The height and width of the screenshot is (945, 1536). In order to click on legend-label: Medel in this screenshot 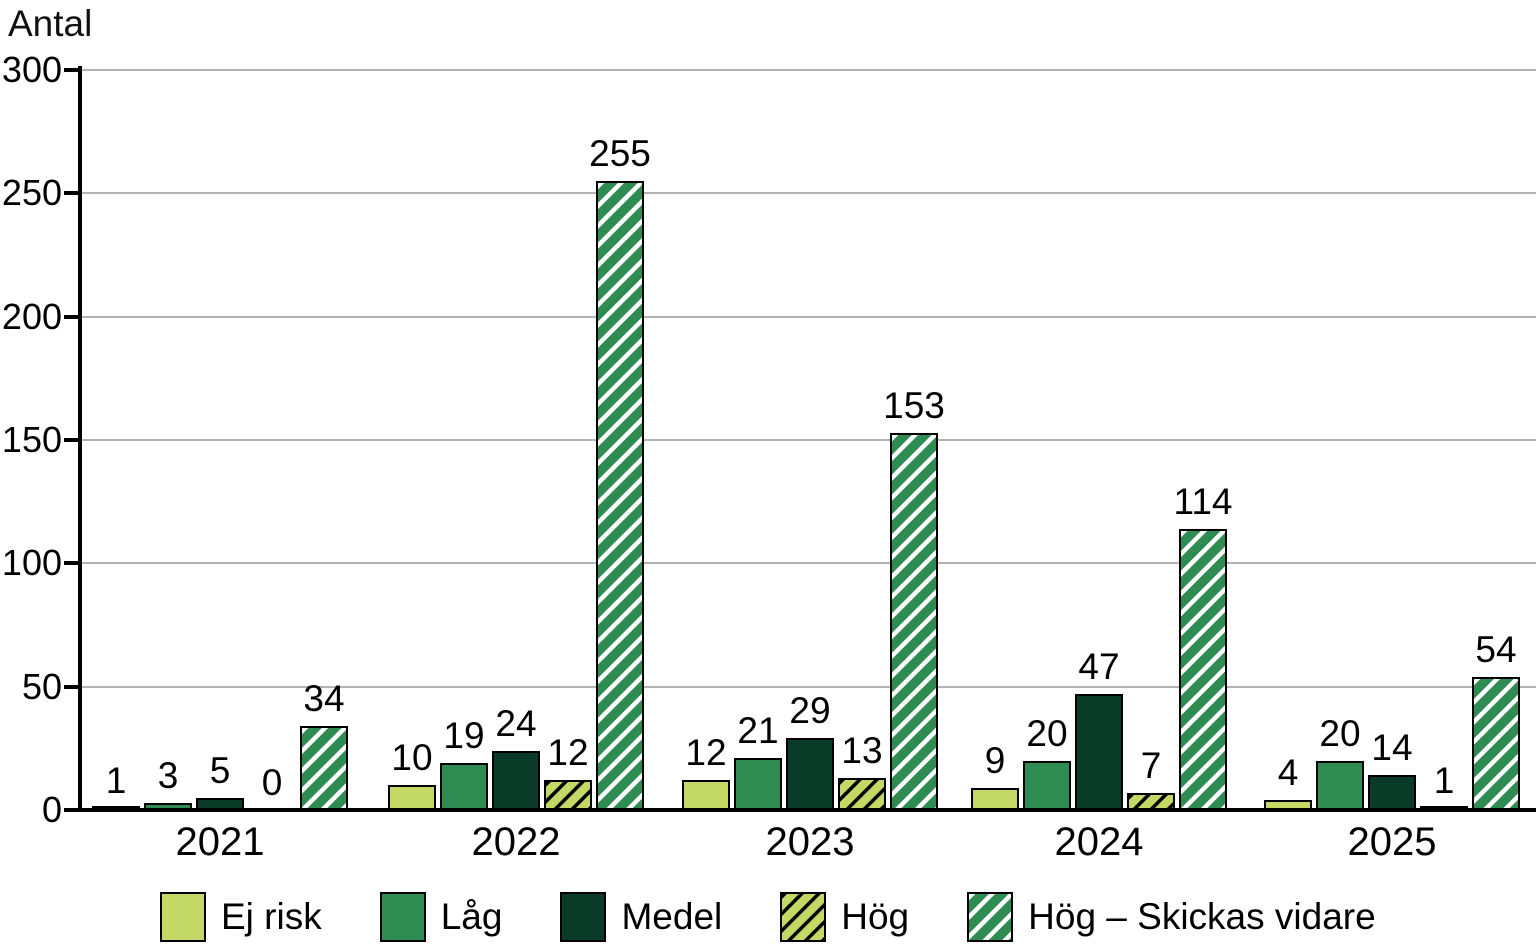, I will do `click(672, 916)`.